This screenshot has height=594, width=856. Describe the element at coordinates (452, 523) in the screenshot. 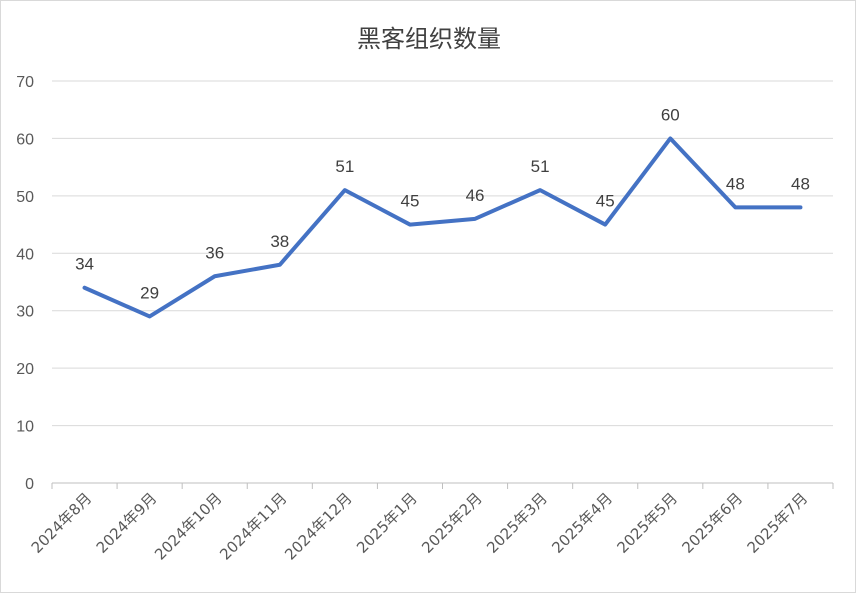

I see `x-tick-label: 2025年2月` at that location.